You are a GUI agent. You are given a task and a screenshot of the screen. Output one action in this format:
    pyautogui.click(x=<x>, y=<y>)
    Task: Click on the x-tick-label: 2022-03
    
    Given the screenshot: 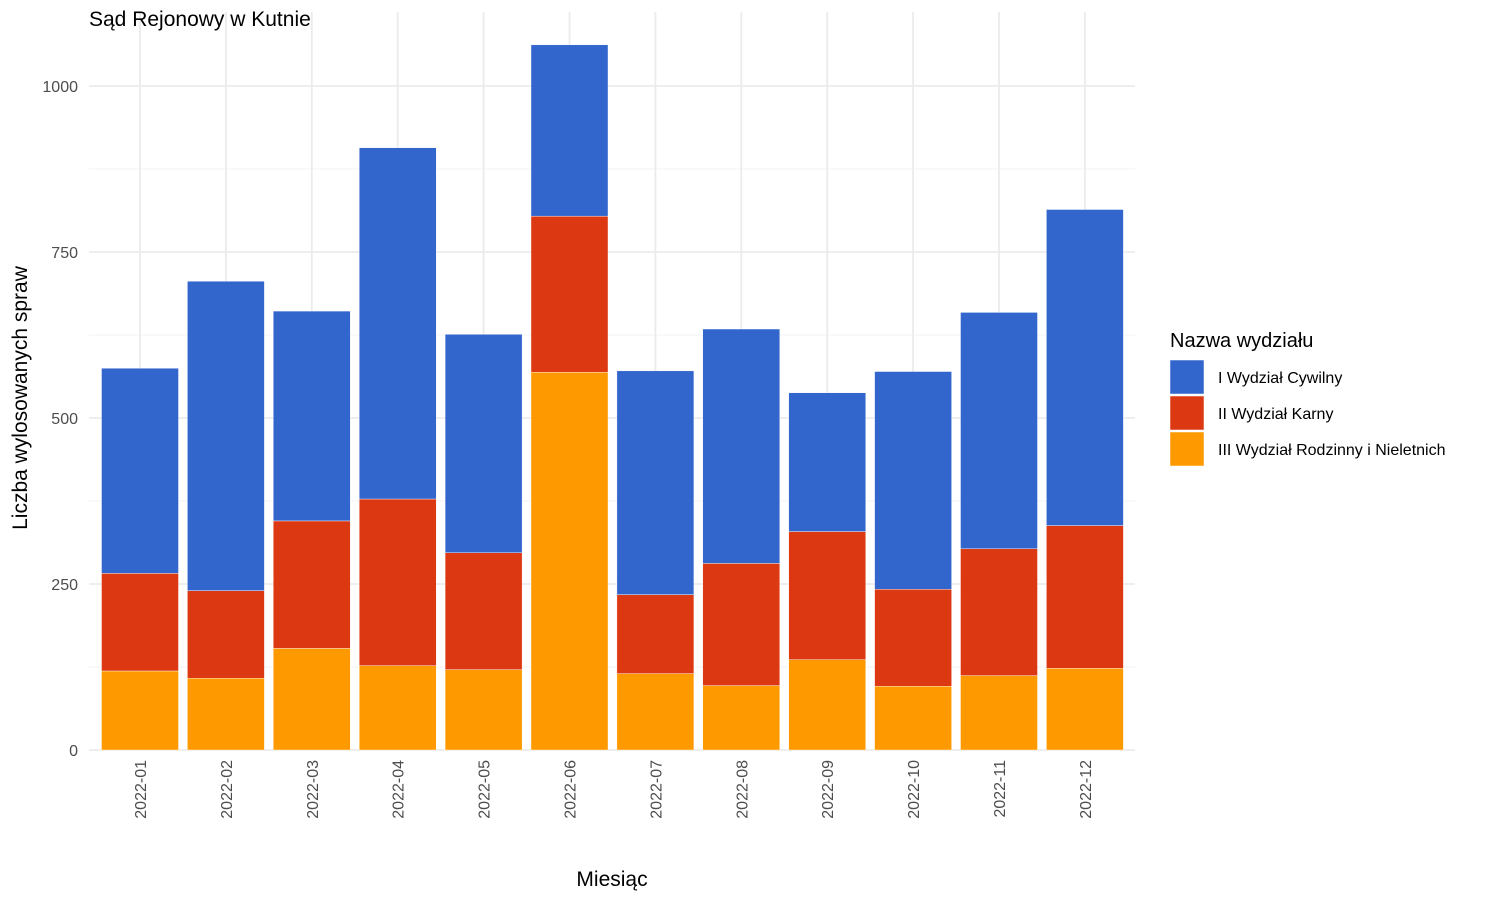 What is the action you would take?
    pyautogui.click(x=313, y=789)
    